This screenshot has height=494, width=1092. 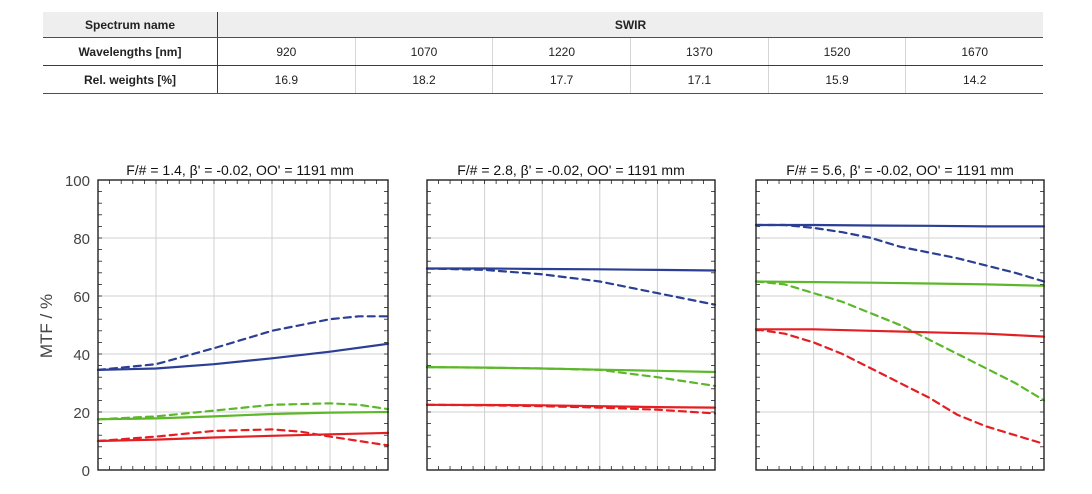 What do you see at coordinates (975, 51) in the screenshot?
I see `table-cell: 1670` at bounding box center [975, 51].